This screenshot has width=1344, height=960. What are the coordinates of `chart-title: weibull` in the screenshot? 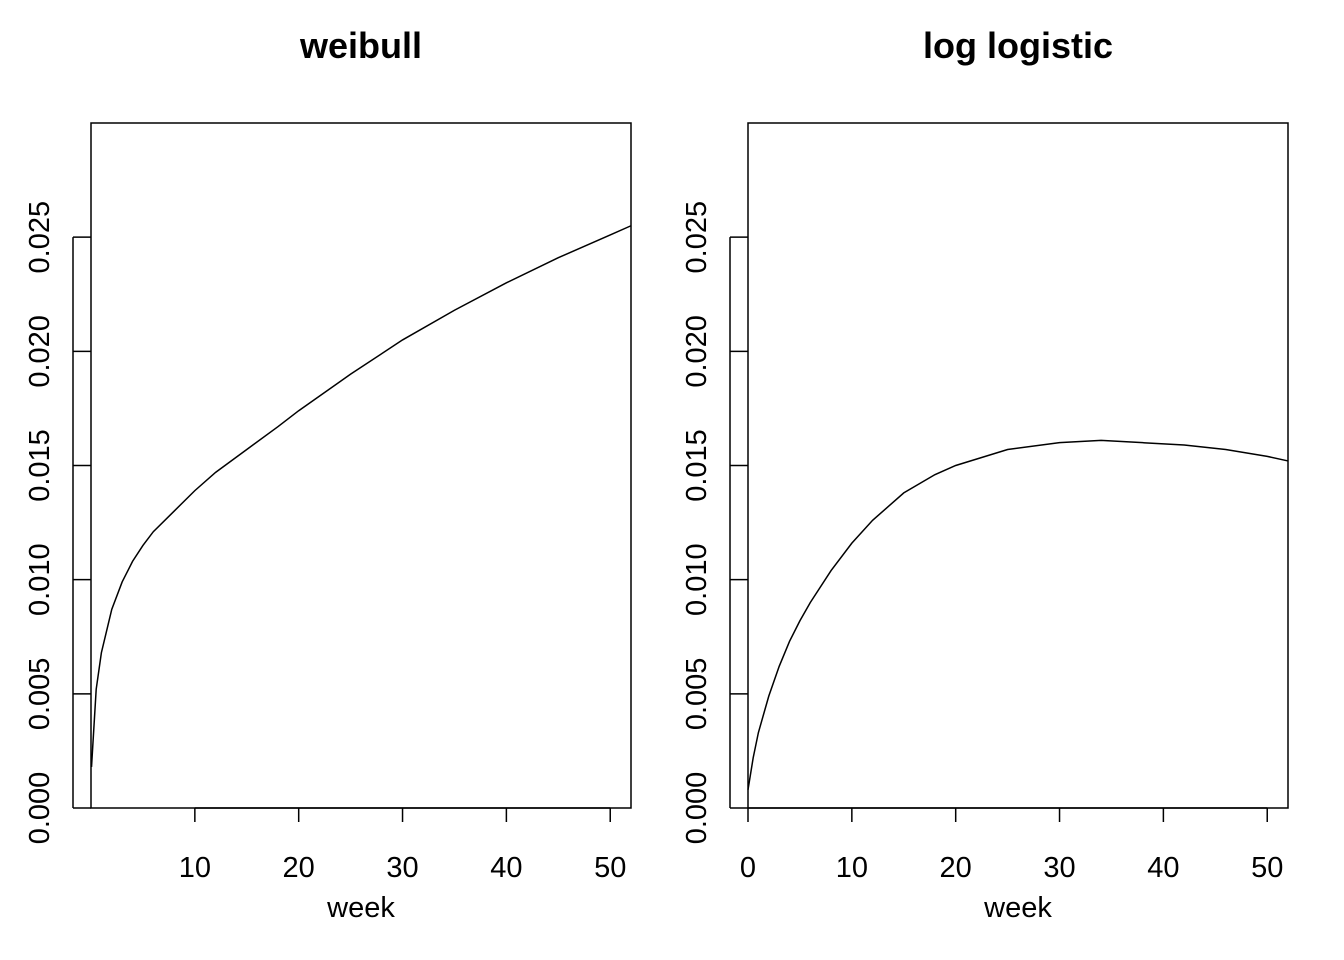 It's located at (360, 45).